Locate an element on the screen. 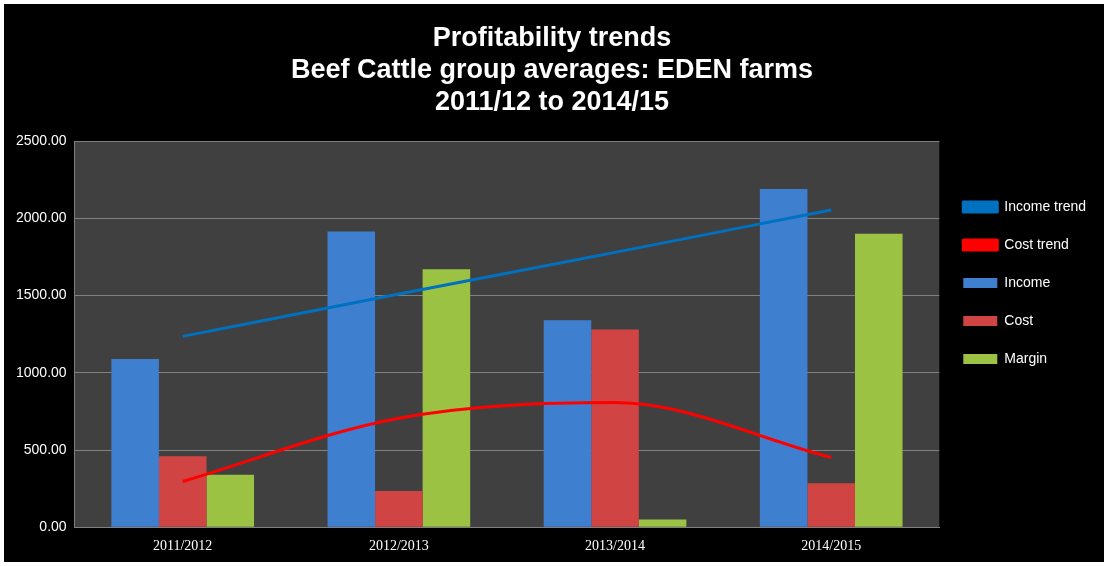  y-tick-label: 1500.00 is located at coordinates (41, 294).